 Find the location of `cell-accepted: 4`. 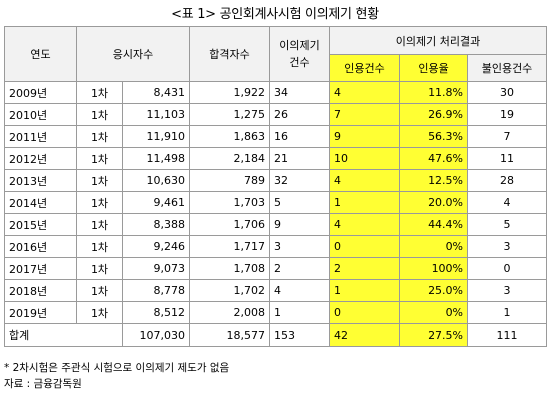

cell-accepted: 4 is located at coordinates (365, 92).